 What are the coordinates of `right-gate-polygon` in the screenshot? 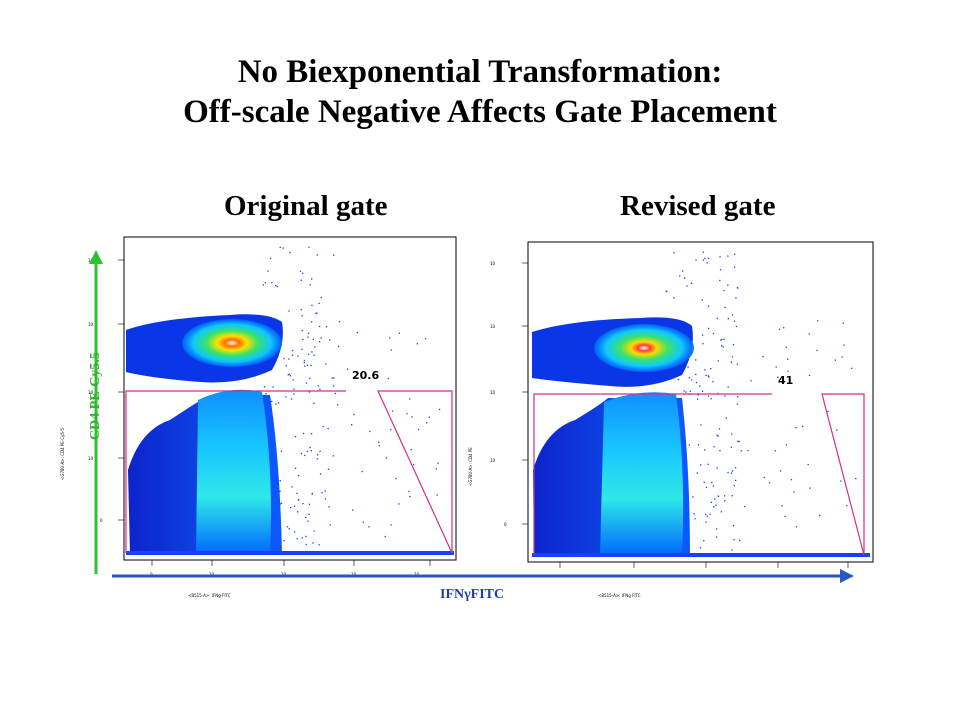 It's located at (699, 474).